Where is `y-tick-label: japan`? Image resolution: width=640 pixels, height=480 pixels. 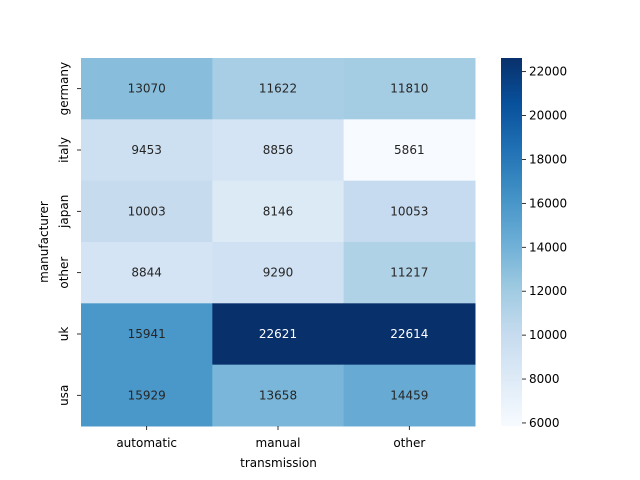 y-tick-label: japan is located at coordinates (64, 212).